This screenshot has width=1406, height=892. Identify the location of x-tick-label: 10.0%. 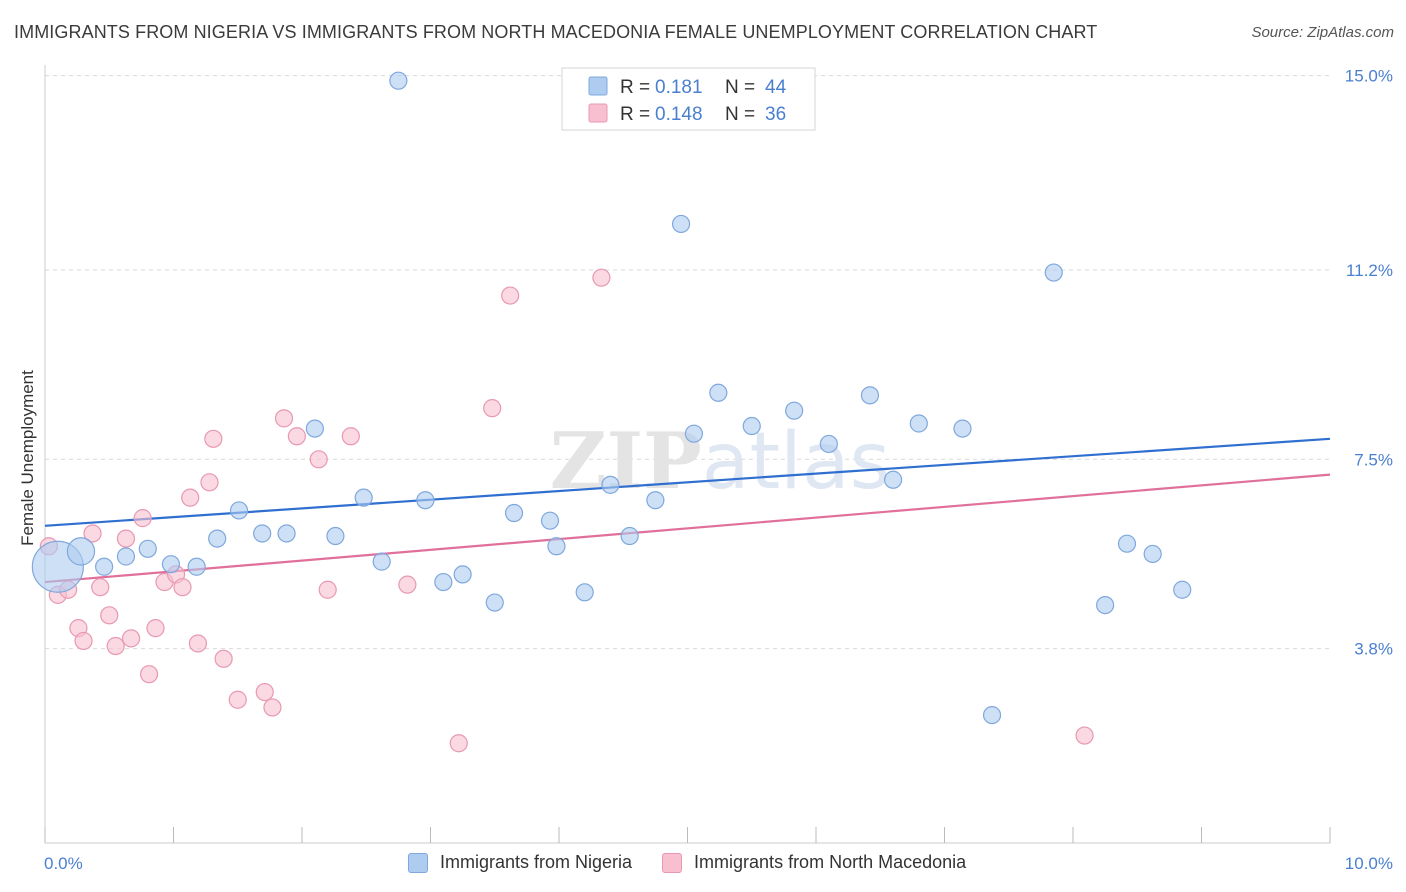
(1369, 863).